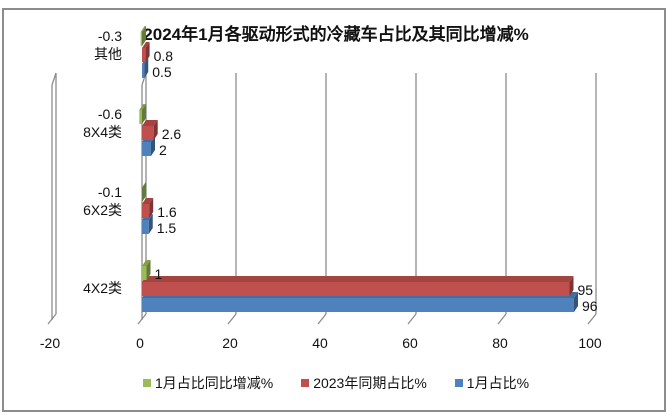 The height and width of the screenshot is (416, 672). I want to click on data-label: 2.6, so click(172, 134).